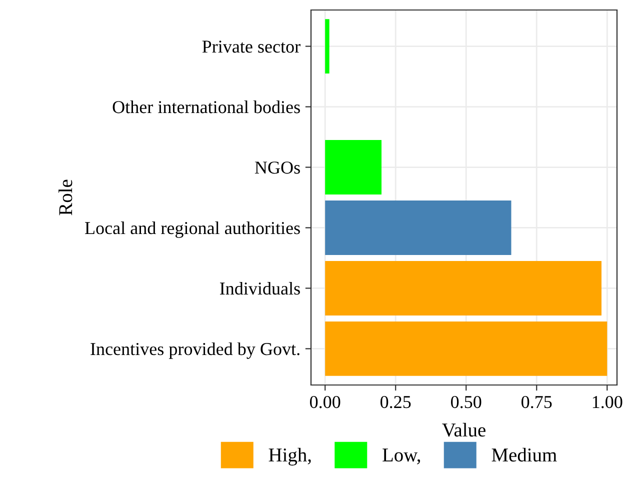  I want to click on x-tick-label: 0.00, so click(325, 402).